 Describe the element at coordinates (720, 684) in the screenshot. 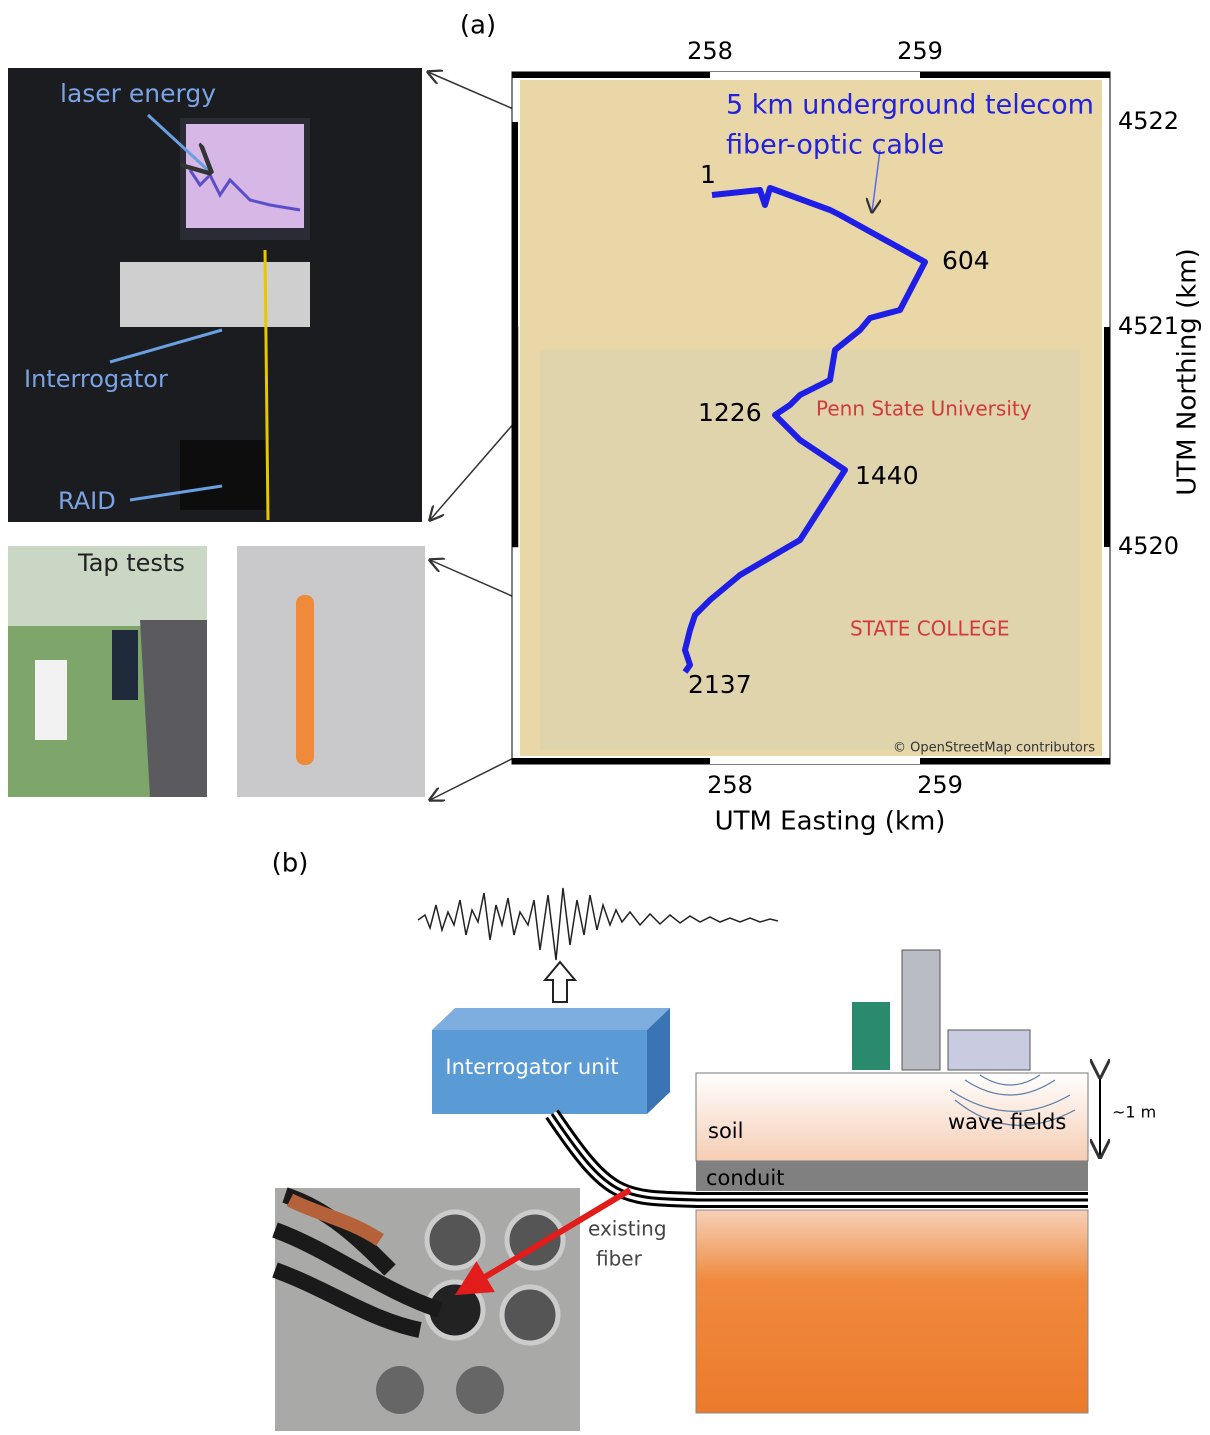

I see `channel-label: 2137` at that location.